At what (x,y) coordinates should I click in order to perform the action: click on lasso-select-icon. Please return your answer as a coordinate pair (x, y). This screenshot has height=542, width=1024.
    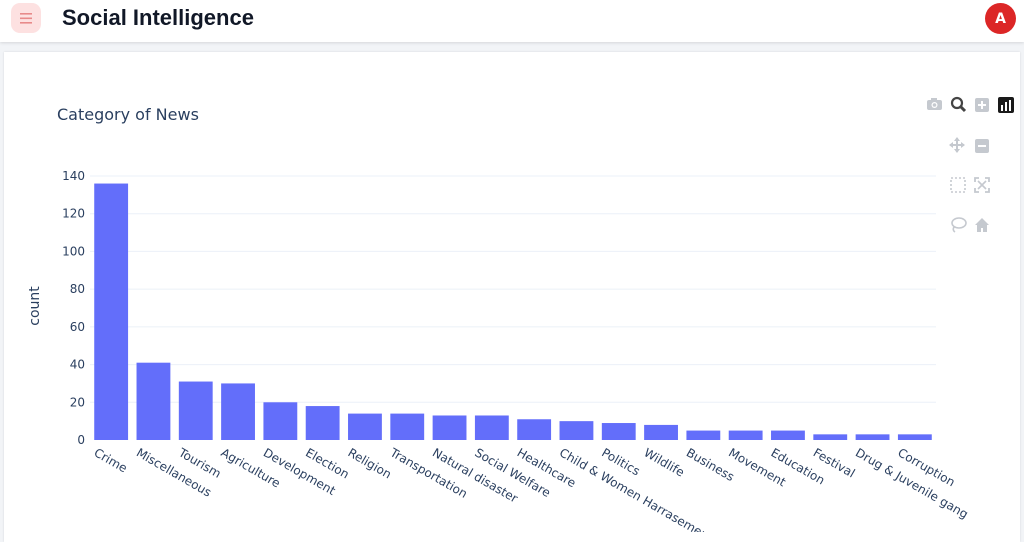
    Looking at the image, I should click on (959, 225).